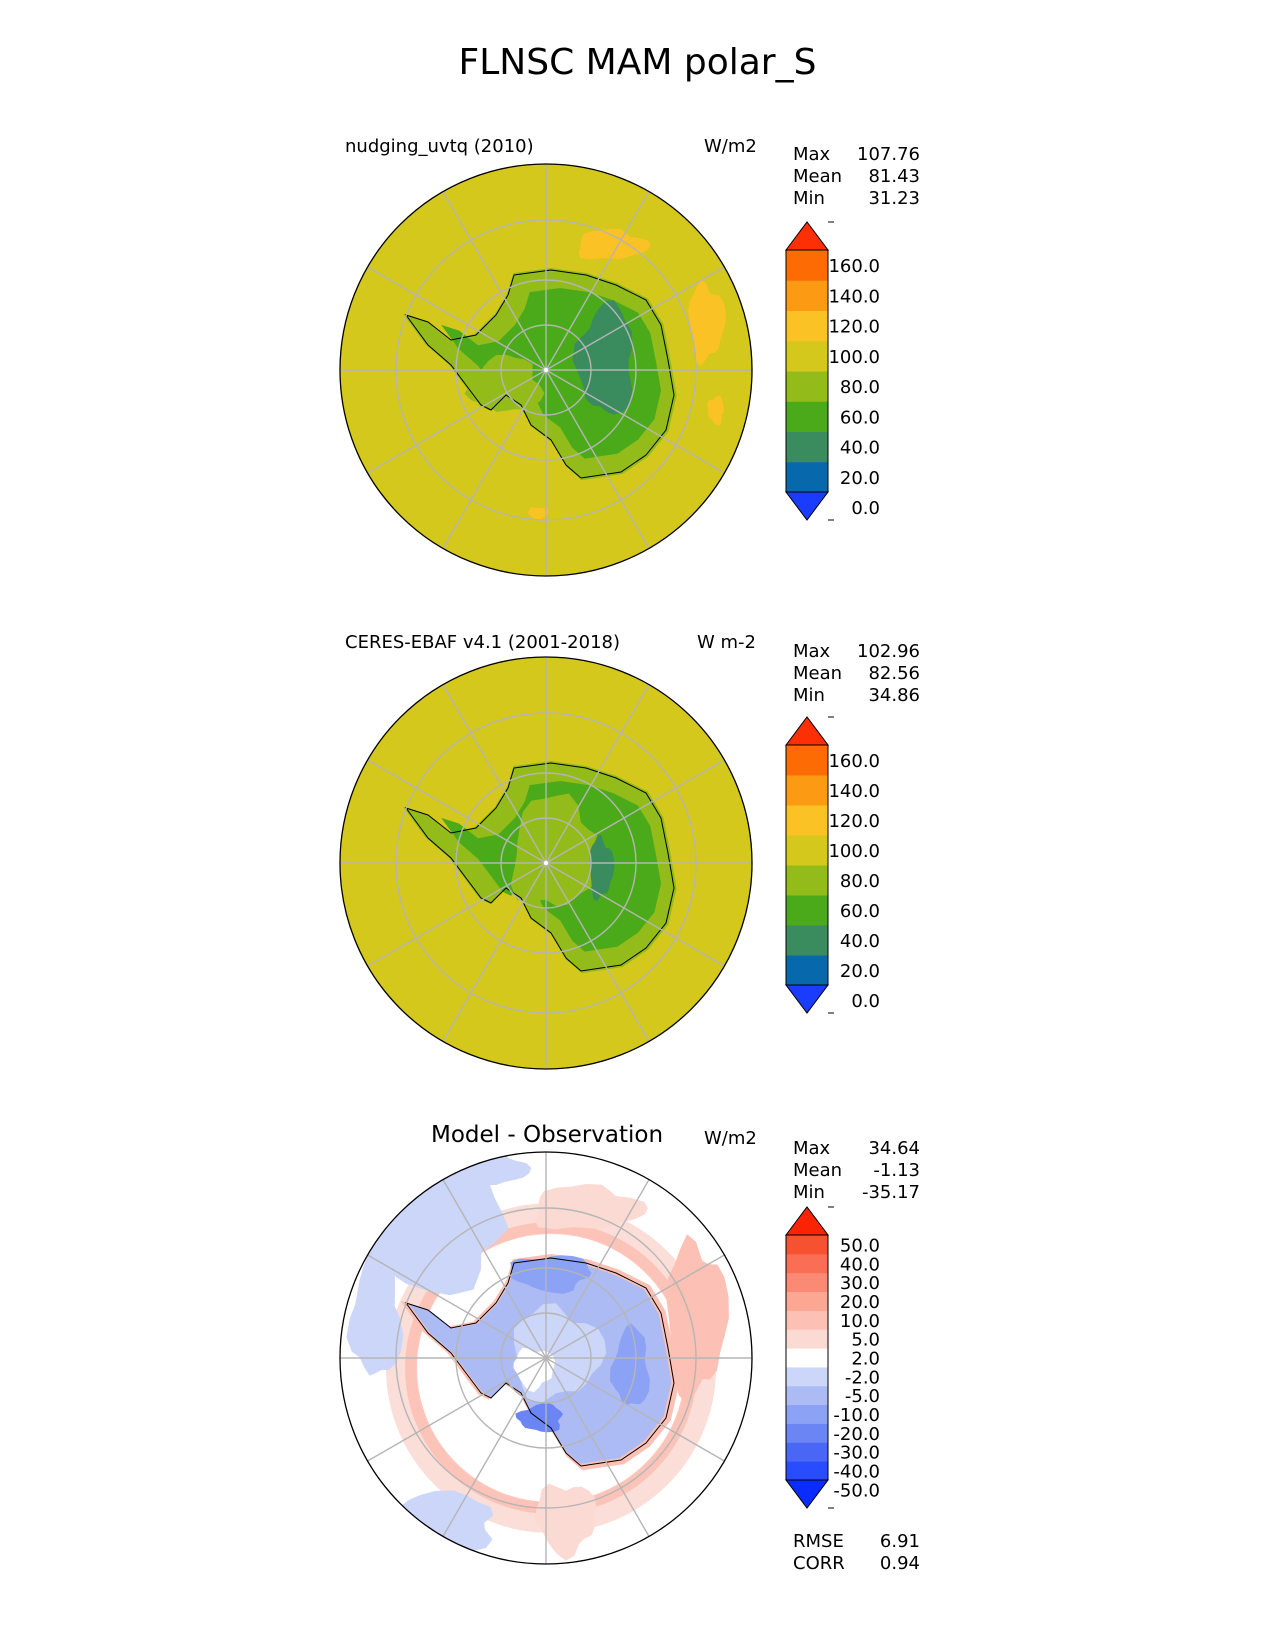 This screenshot has height=1650, width=1275. I want to click on colorbar-tick-label: -50.0, so click(856, 1490).